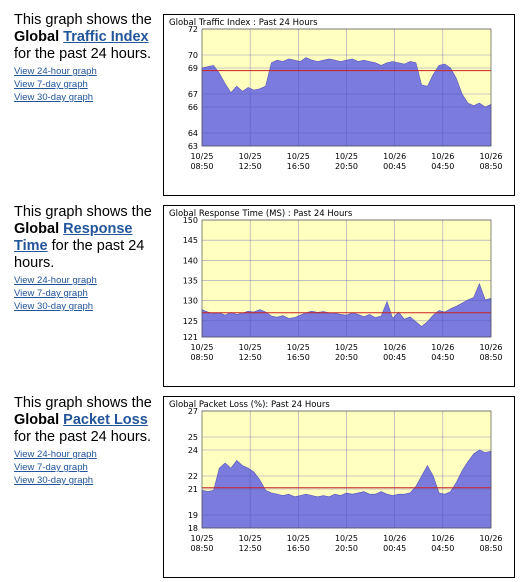 The height and width of the screenshot is (582, 522). What do you see at coordinates (346, 489) in the screenshot?
I see `data-area` at bounding box center [346, 489].